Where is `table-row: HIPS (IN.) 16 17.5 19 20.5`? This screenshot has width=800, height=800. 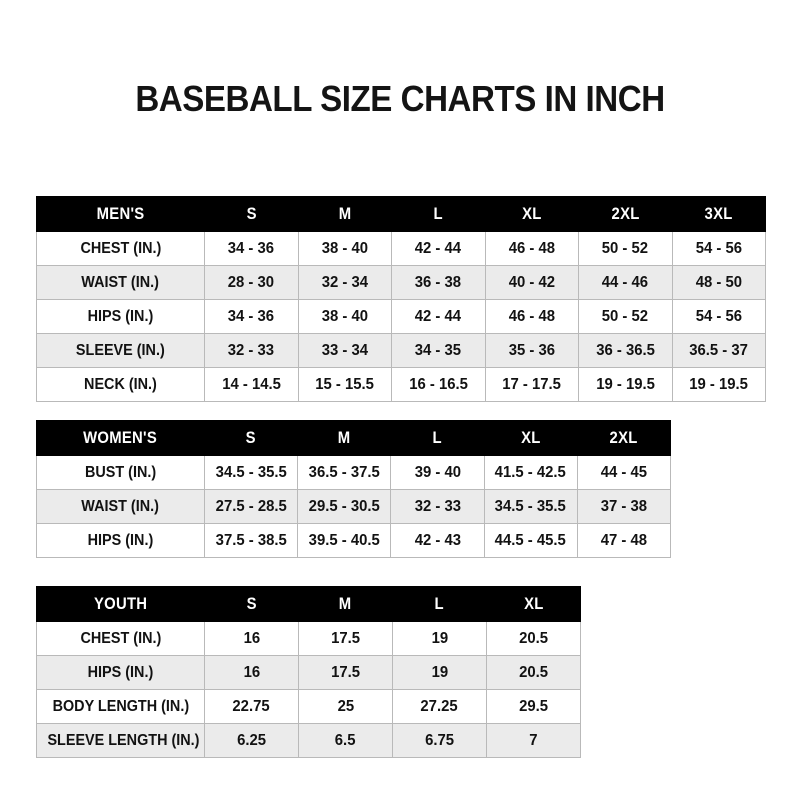 table-row: HIPS (IN.) 16 17.5 19 20.5 is located at coordinates (308, 672).